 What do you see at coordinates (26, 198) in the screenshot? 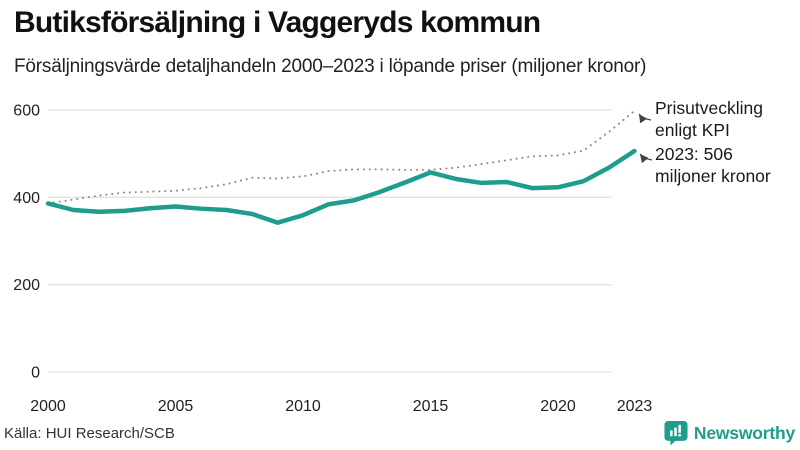
I see `y-tick-label: 400` at bounding box center [26, 198].